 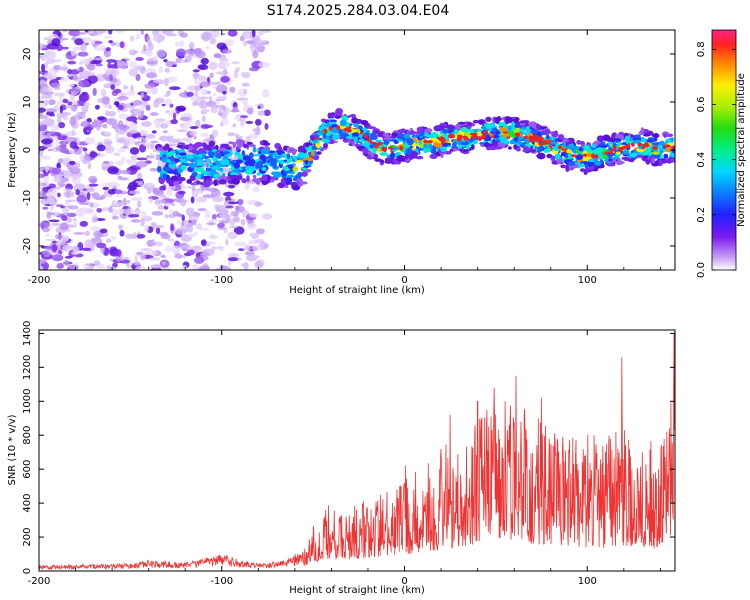 I want to click on snr-x-tick-label: 100, so click(x=587, y=581).